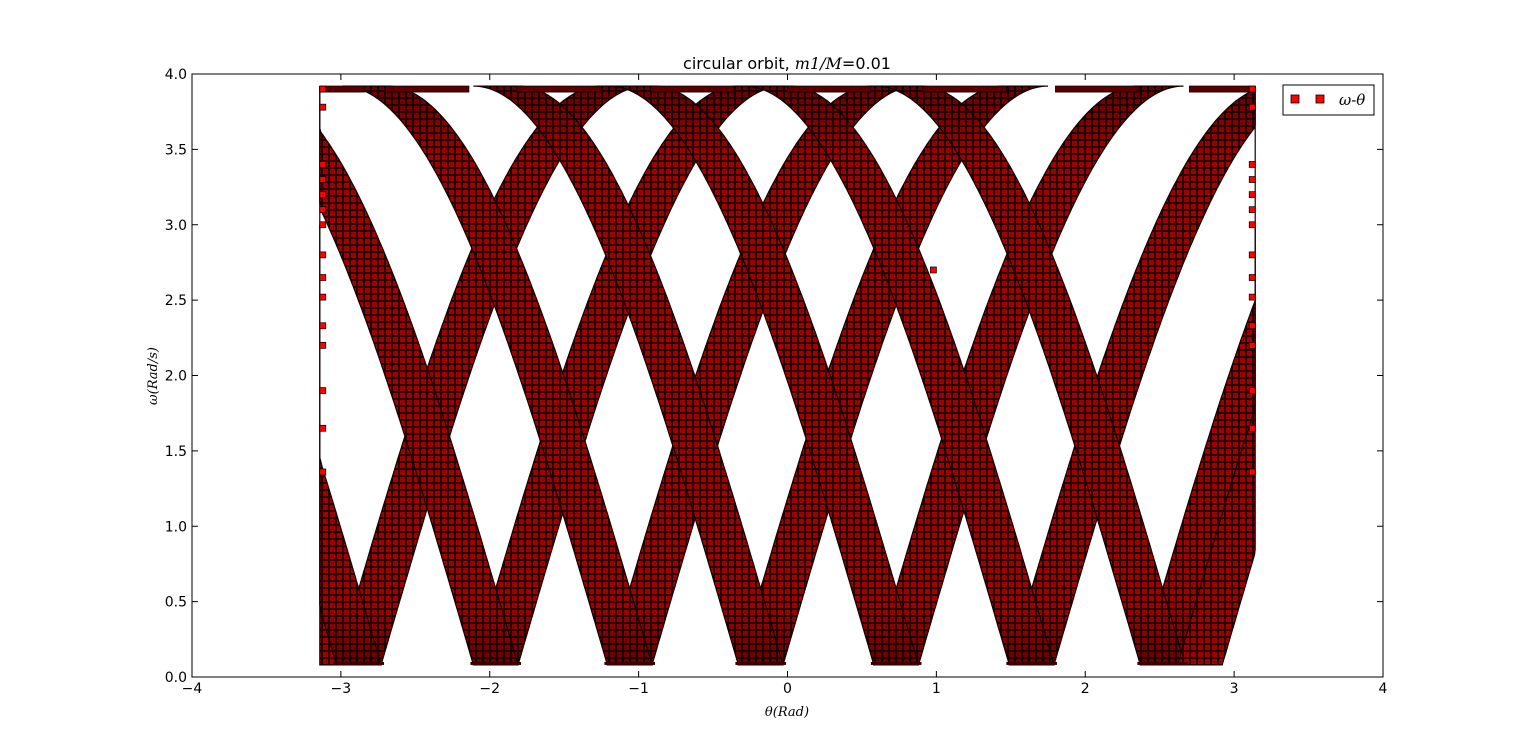 This screenshot has width=1536, height=754. I want to click on y-tick-label: 0.5, so click(176, 603).